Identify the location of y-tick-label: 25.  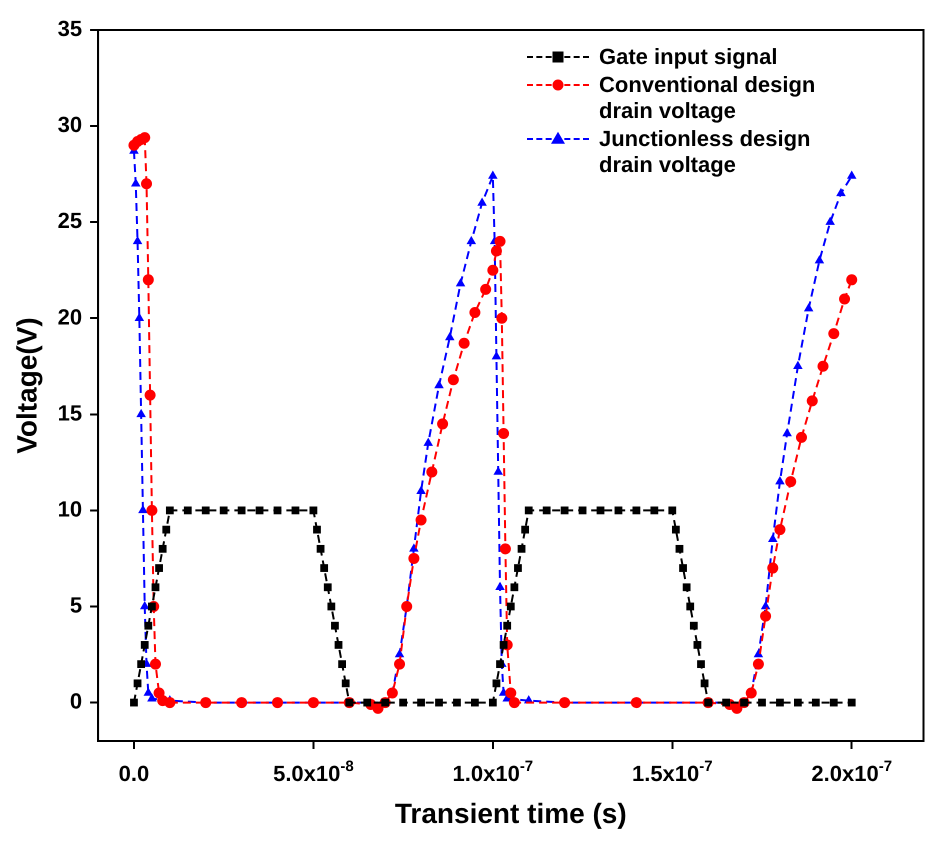
(70, 221).